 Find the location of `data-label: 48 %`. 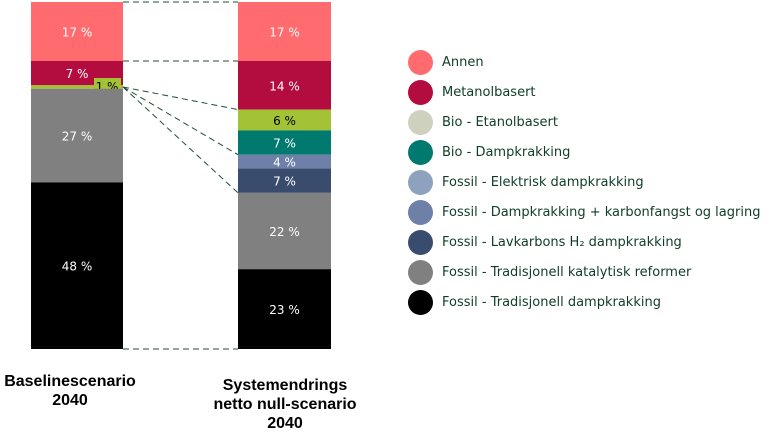

data-label: 48 % is located at coordinates (77, 267).